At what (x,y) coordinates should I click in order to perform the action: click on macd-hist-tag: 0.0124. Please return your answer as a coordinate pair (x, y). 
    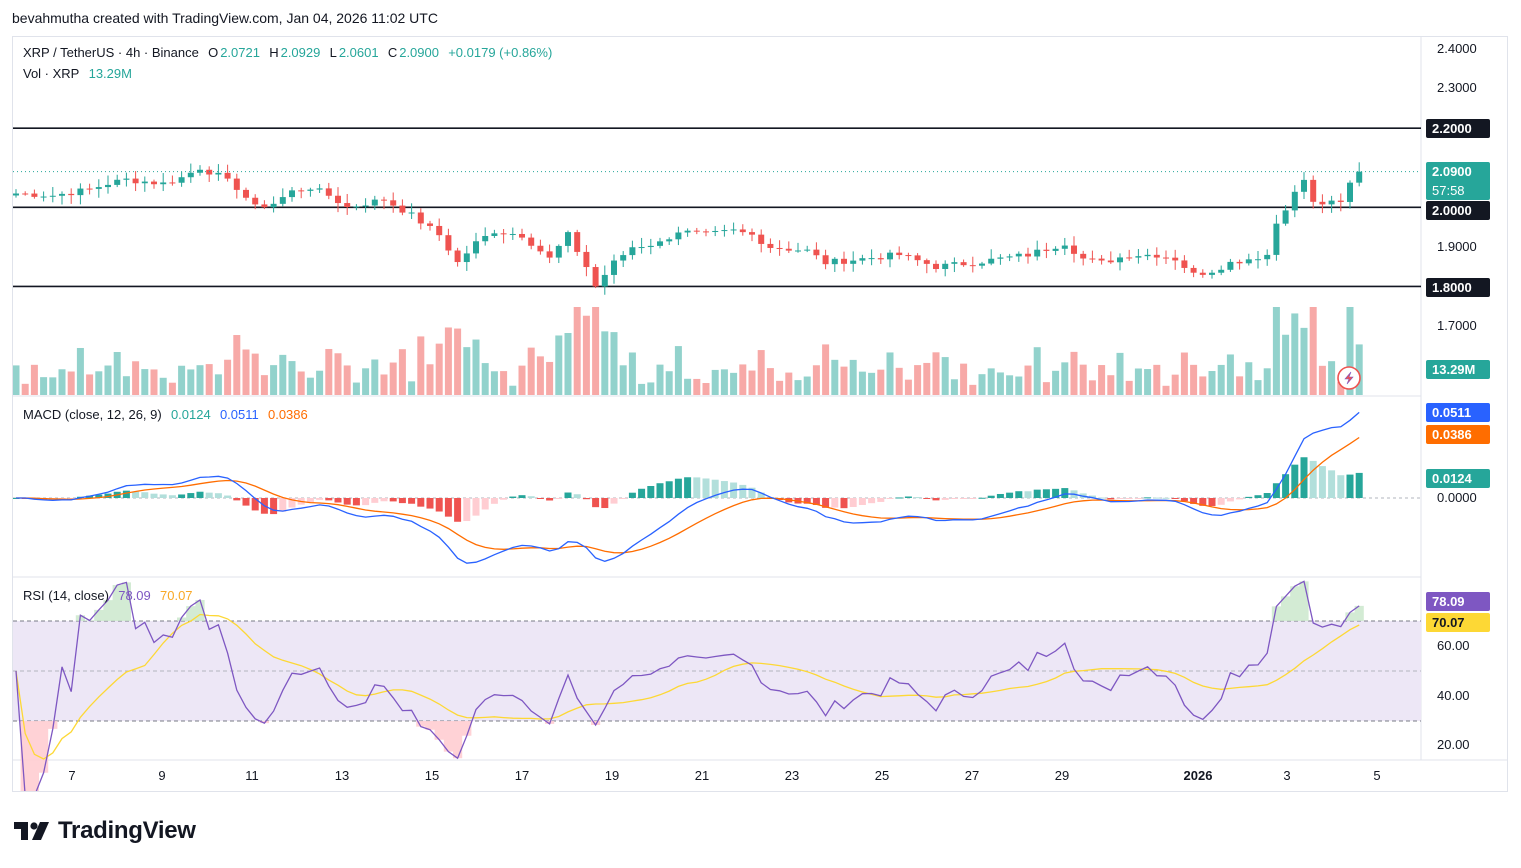
    Looking at the image, I should click on (1458, 478).